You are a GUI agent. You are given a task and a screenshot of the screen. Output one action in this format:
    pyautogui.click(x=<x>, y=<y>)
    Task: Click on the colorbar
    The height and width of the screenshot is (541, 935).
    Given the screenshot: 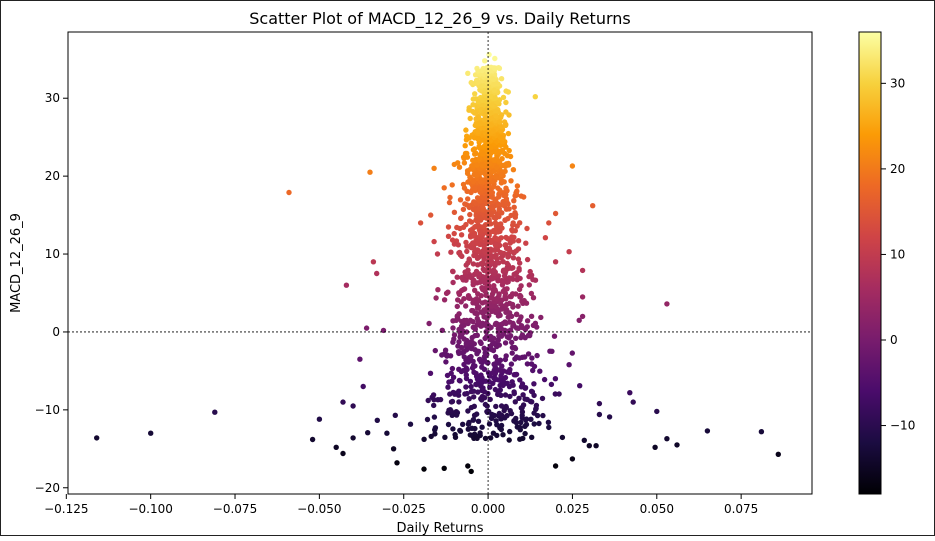 What is the action you would take?
    pyautogui.click(x=870, y=263)
    